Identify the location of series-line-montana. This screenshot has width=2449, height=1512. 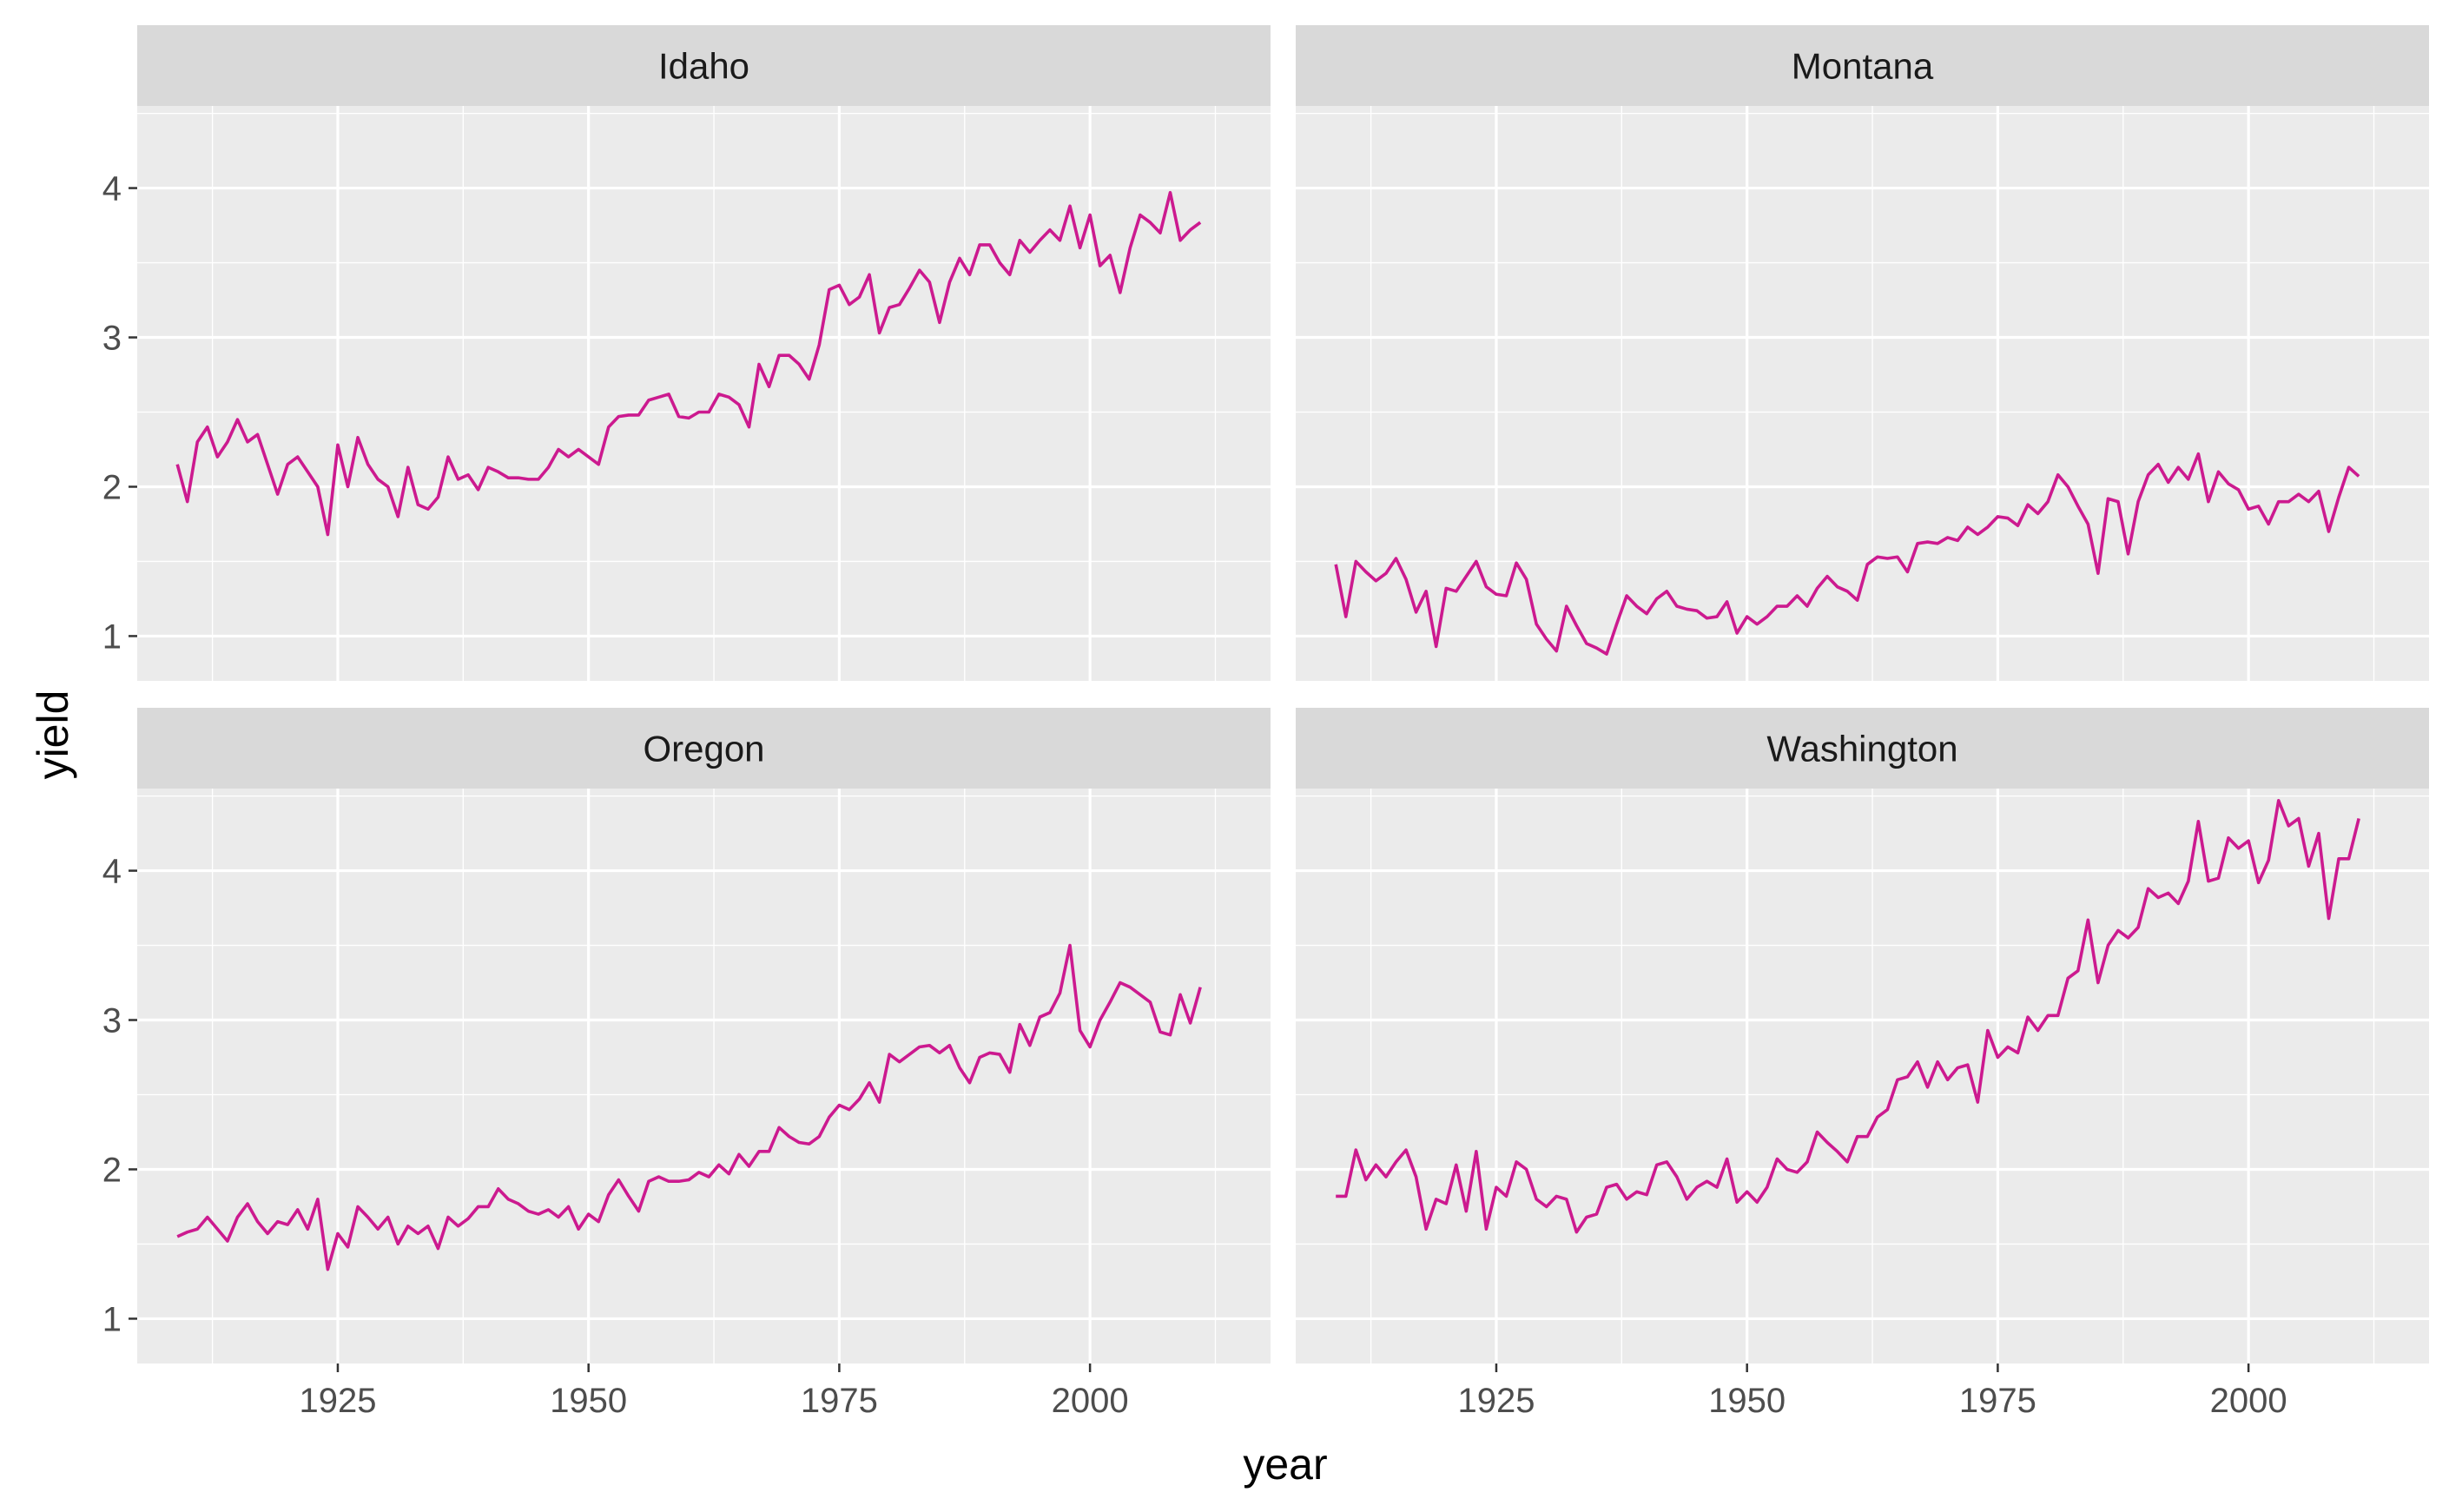
(1847, 554).